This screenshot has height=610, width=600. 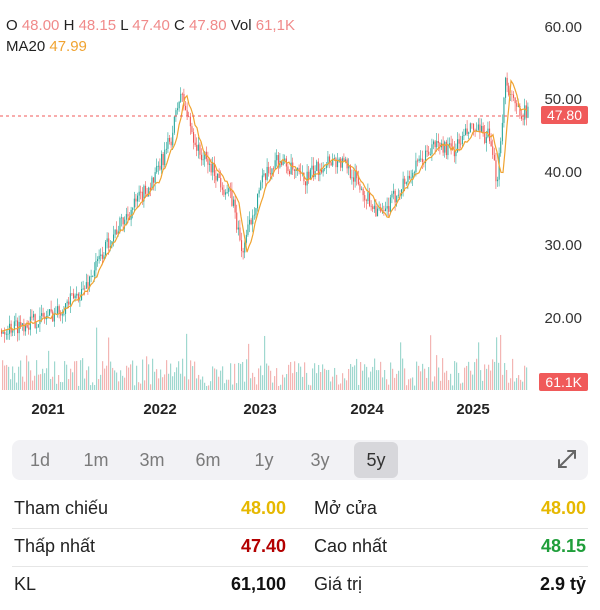 What do you see at coordinates (69, 25) in the screenshot?
I see `high-label: H` at bounding box center [69, 25].